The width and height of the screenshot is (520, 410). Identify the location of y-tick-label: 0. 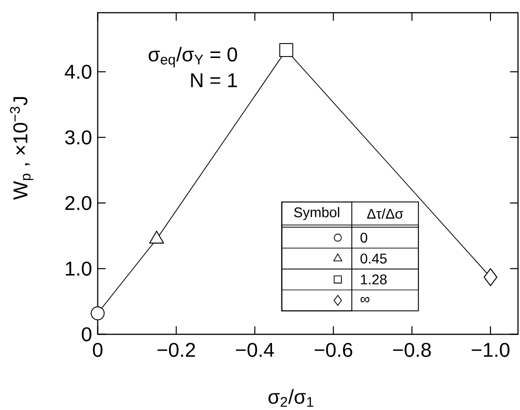
(87, 334).